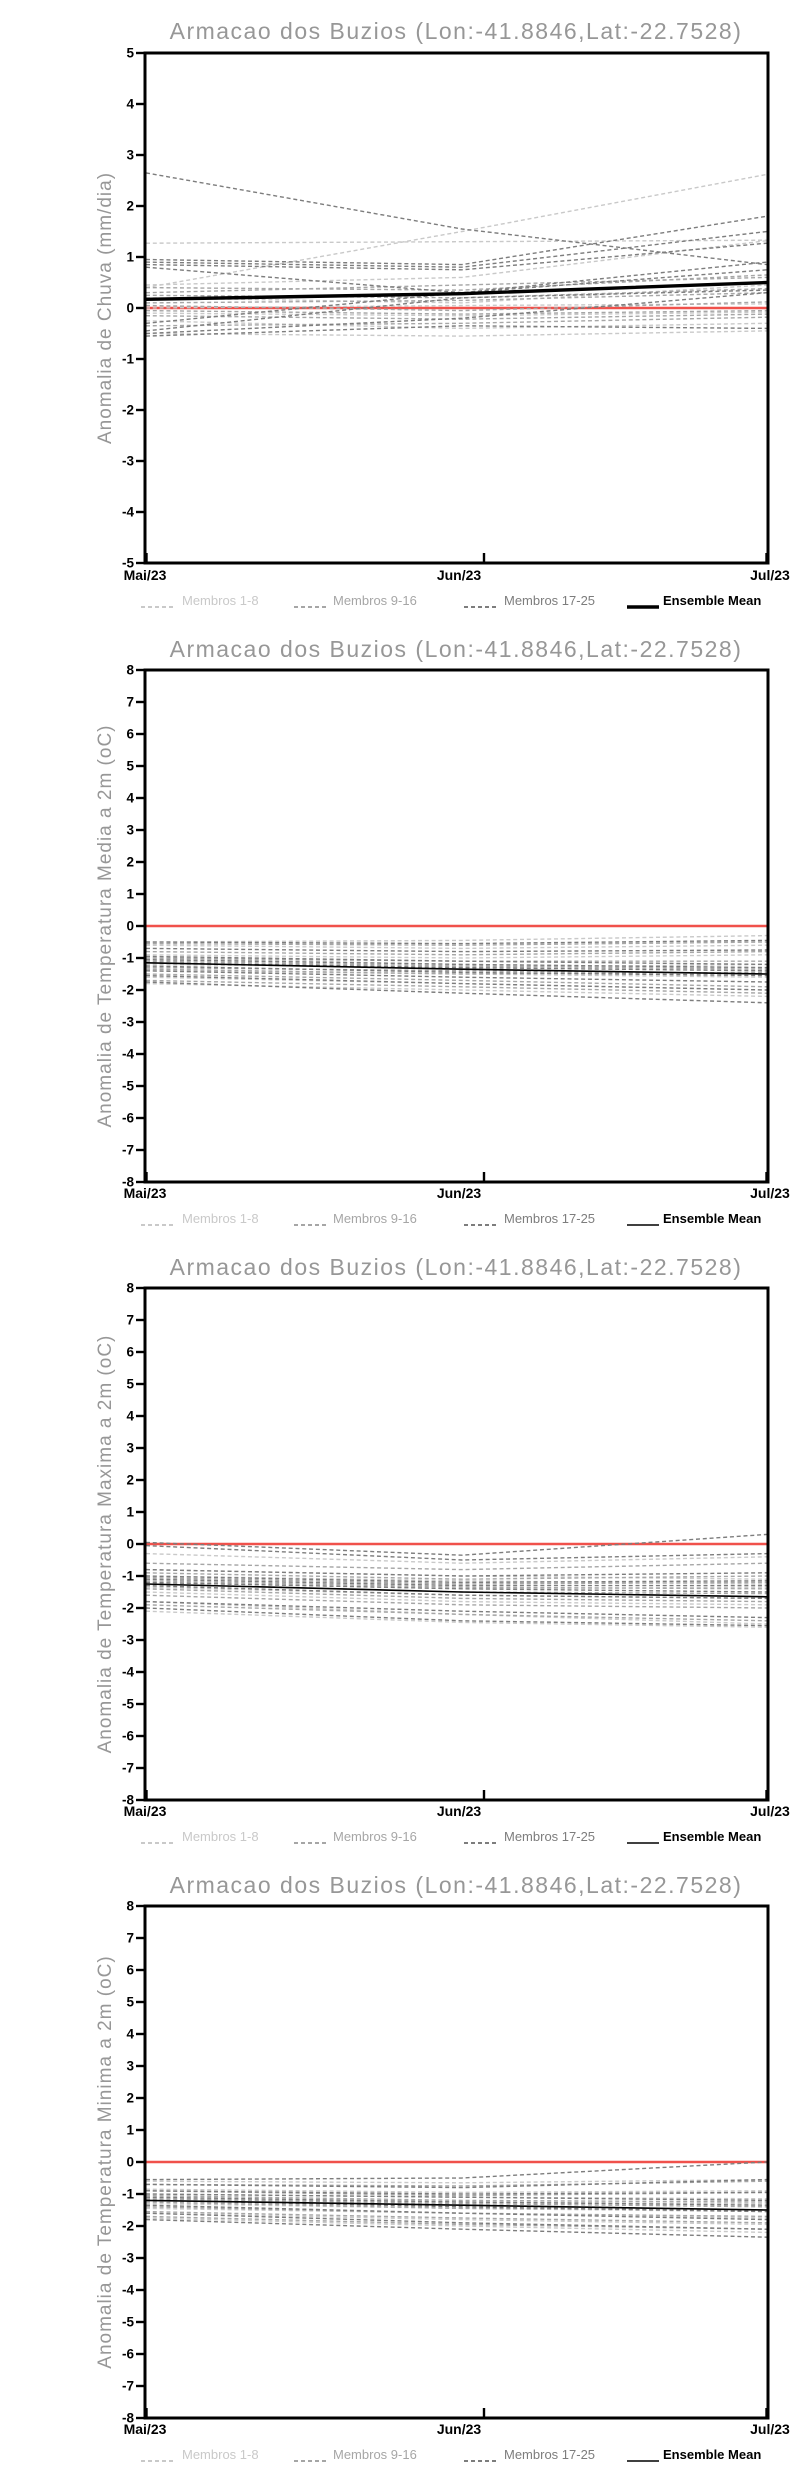  What do you see at coordinates (128, 1736) in the screenshot?
I see `y-tick-label: -6` at bounding box center [128, 1736].